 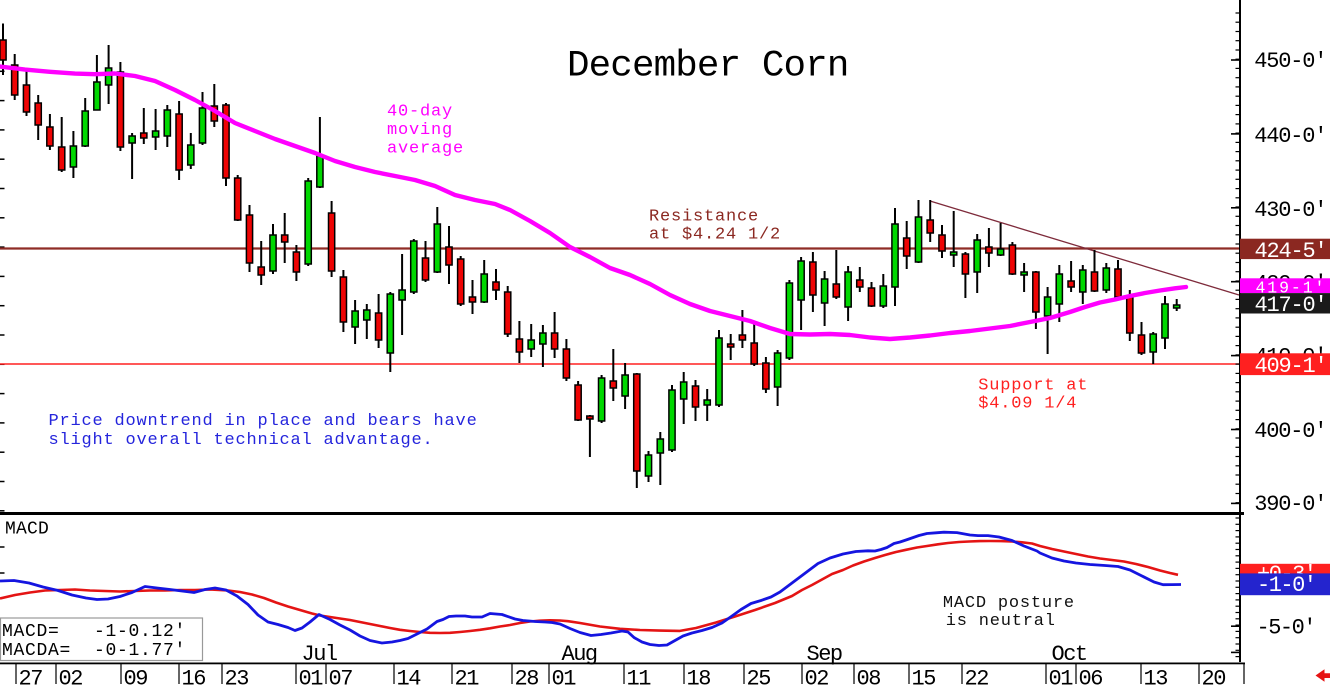 I want to click on svg-text: 450-0', so click(x=1290, y=61).